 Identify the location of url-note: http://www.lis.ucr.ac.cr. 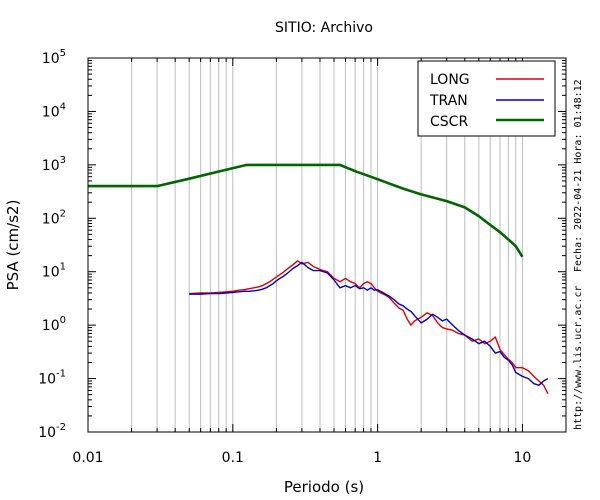
(578, 358).